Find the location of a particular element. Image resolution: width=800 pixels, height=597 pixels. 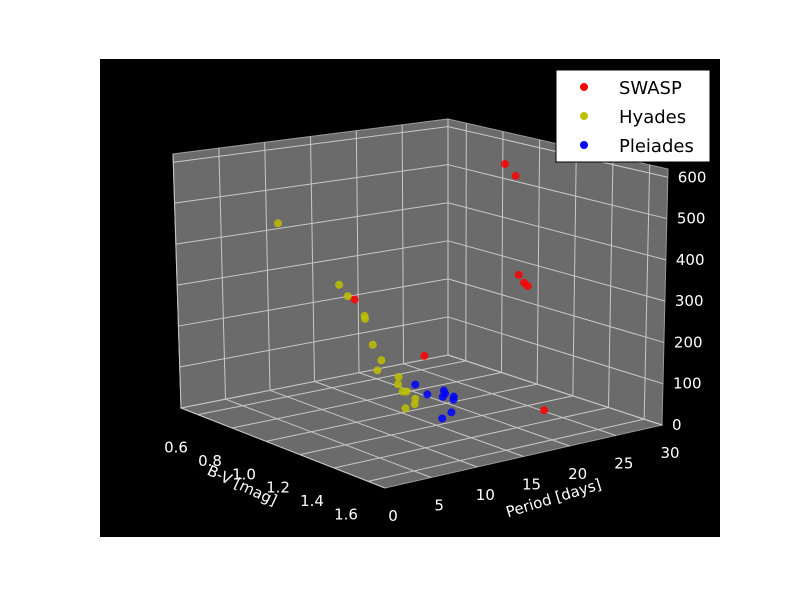

legend-label-swasp: SWASP is located at coordinates (650, 88).